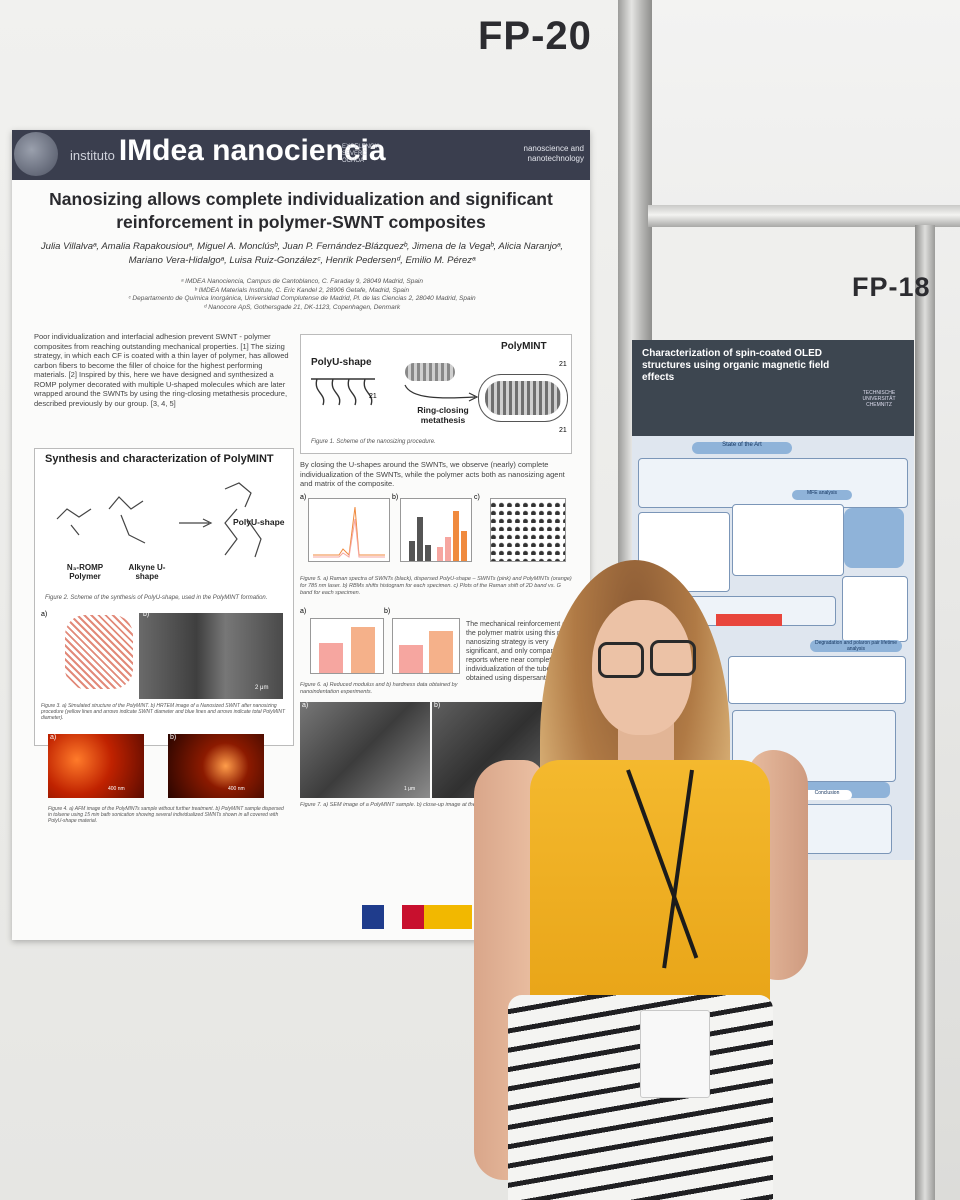 Image resolution: width=960 pixels, height=1200 pixels. What do you see at coordinates (554, 153) in the screenshot?
I see `header-tagline: nanoscience and nanotechnology` at bounding box center [554, 153].